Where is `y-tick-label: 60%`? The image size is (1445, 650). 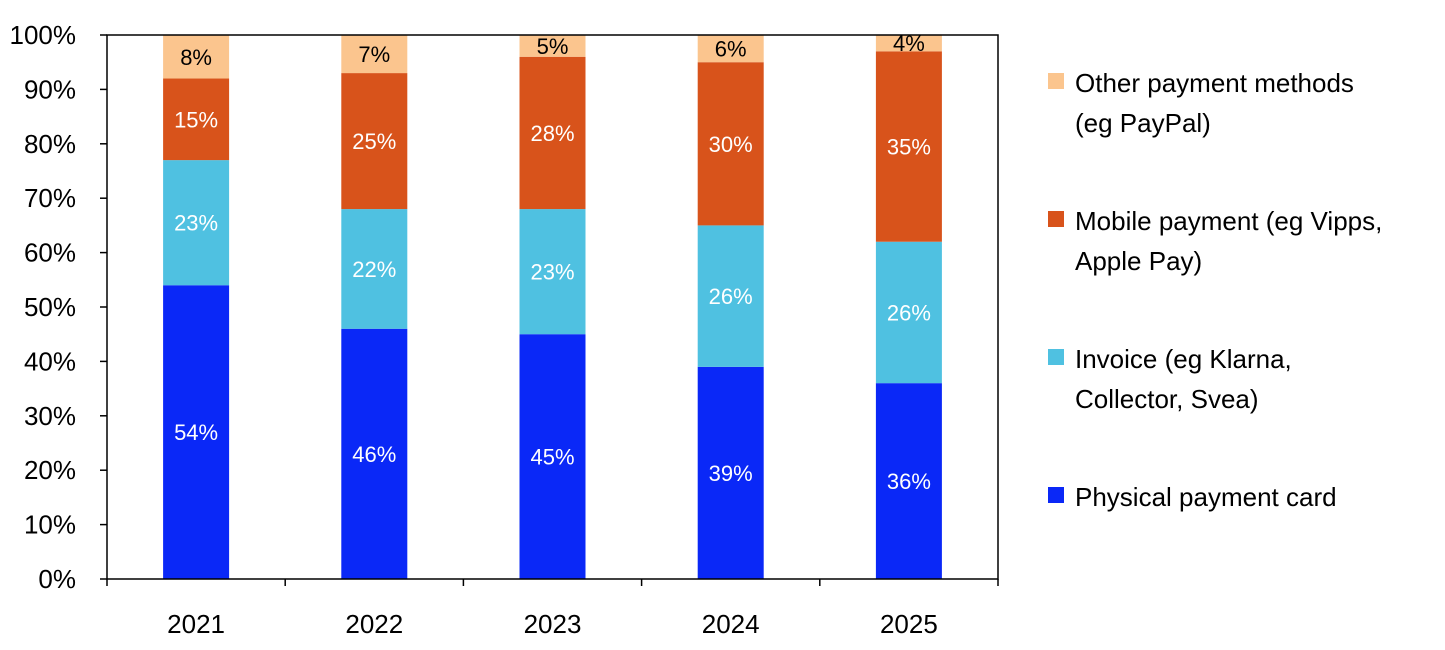
y-tick-label: 60% is located at coordinates (50, 253).